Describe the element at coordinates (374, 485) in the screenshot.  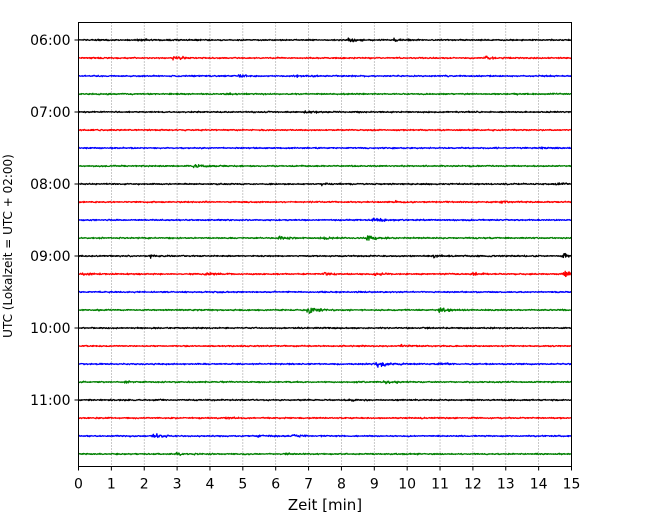
I see `x-tick-label-9: 9` at that location.